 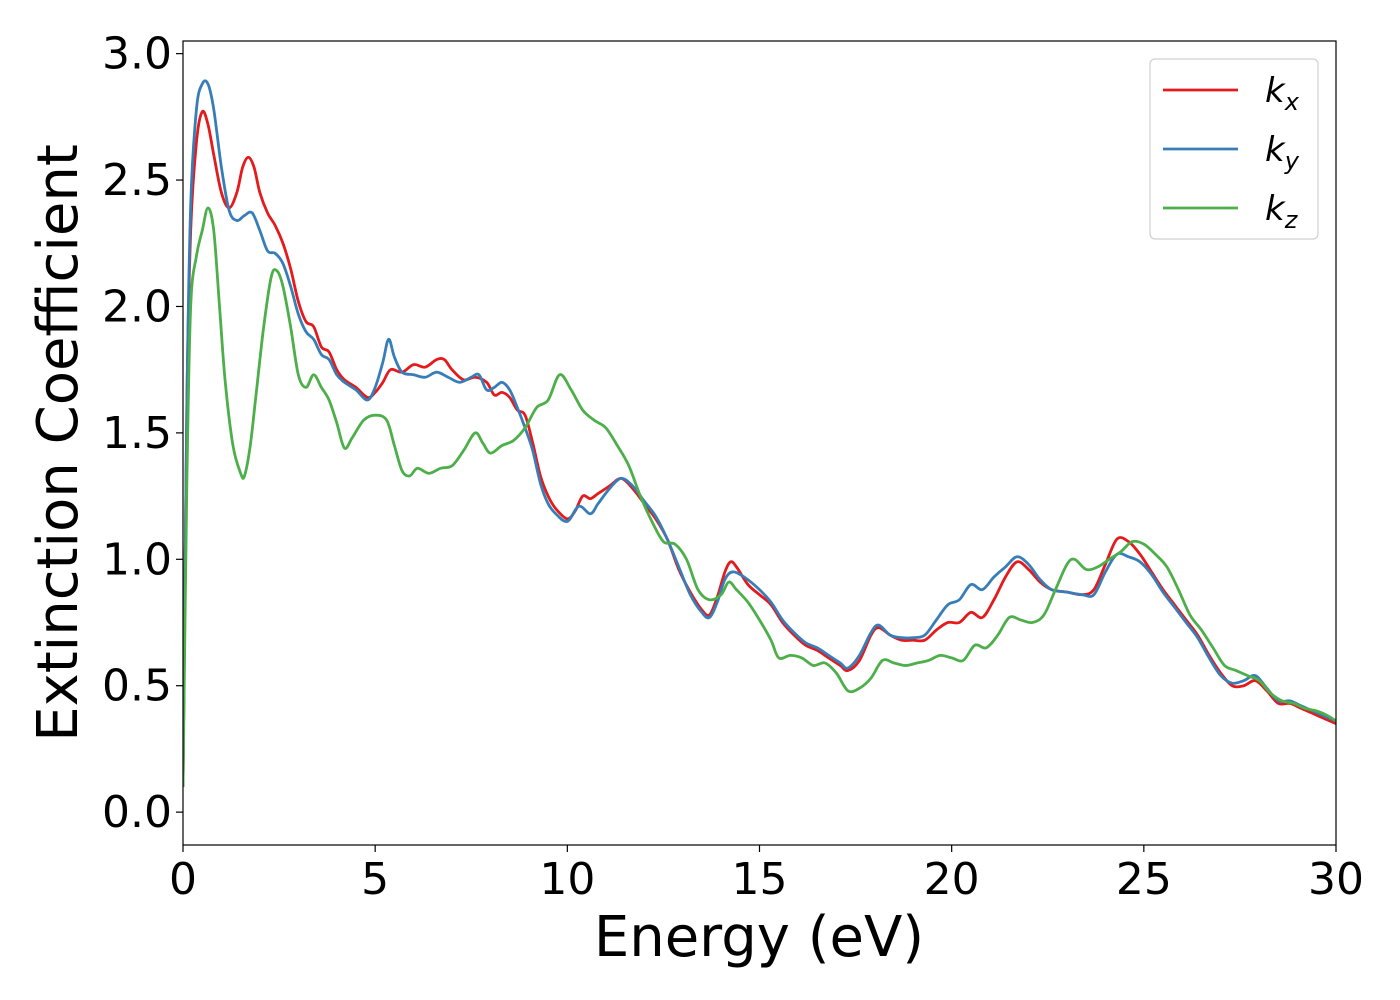 What do you see at coordinates (1234, 149) in the screenshot?
I see `legend: kx ky kz` at bounding box center [1234, 149].